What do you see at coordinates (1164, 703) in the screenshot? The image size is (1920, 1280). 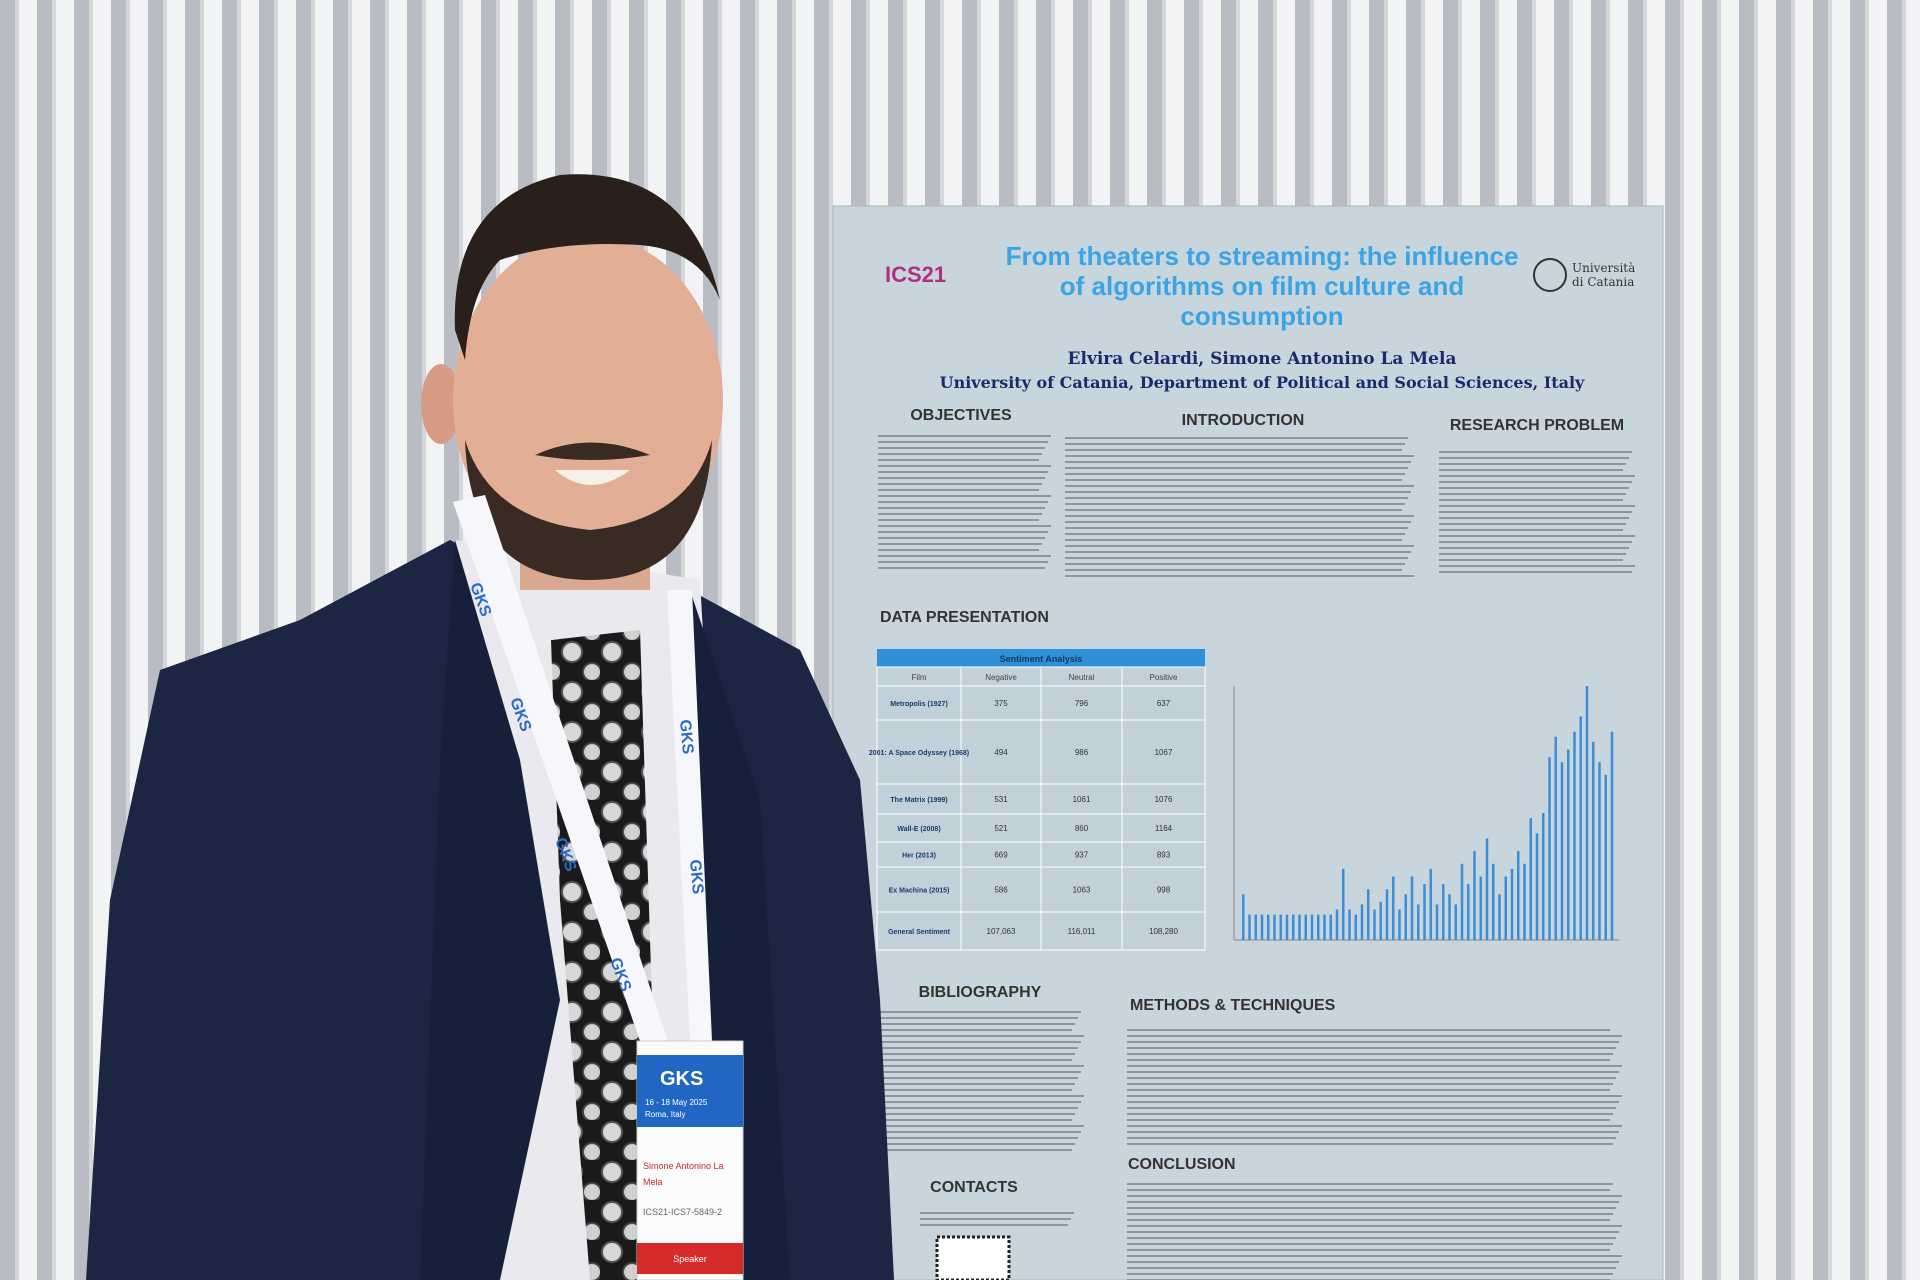 I see `table-cell: 637` at bounding box center [1164, 703].